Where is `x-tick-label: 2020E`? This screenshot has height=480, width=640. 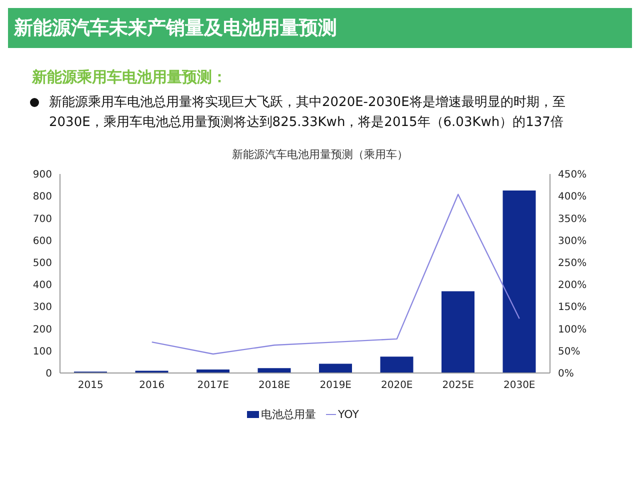
x-tick-label: 2020E is located at coordinates (396, 386).